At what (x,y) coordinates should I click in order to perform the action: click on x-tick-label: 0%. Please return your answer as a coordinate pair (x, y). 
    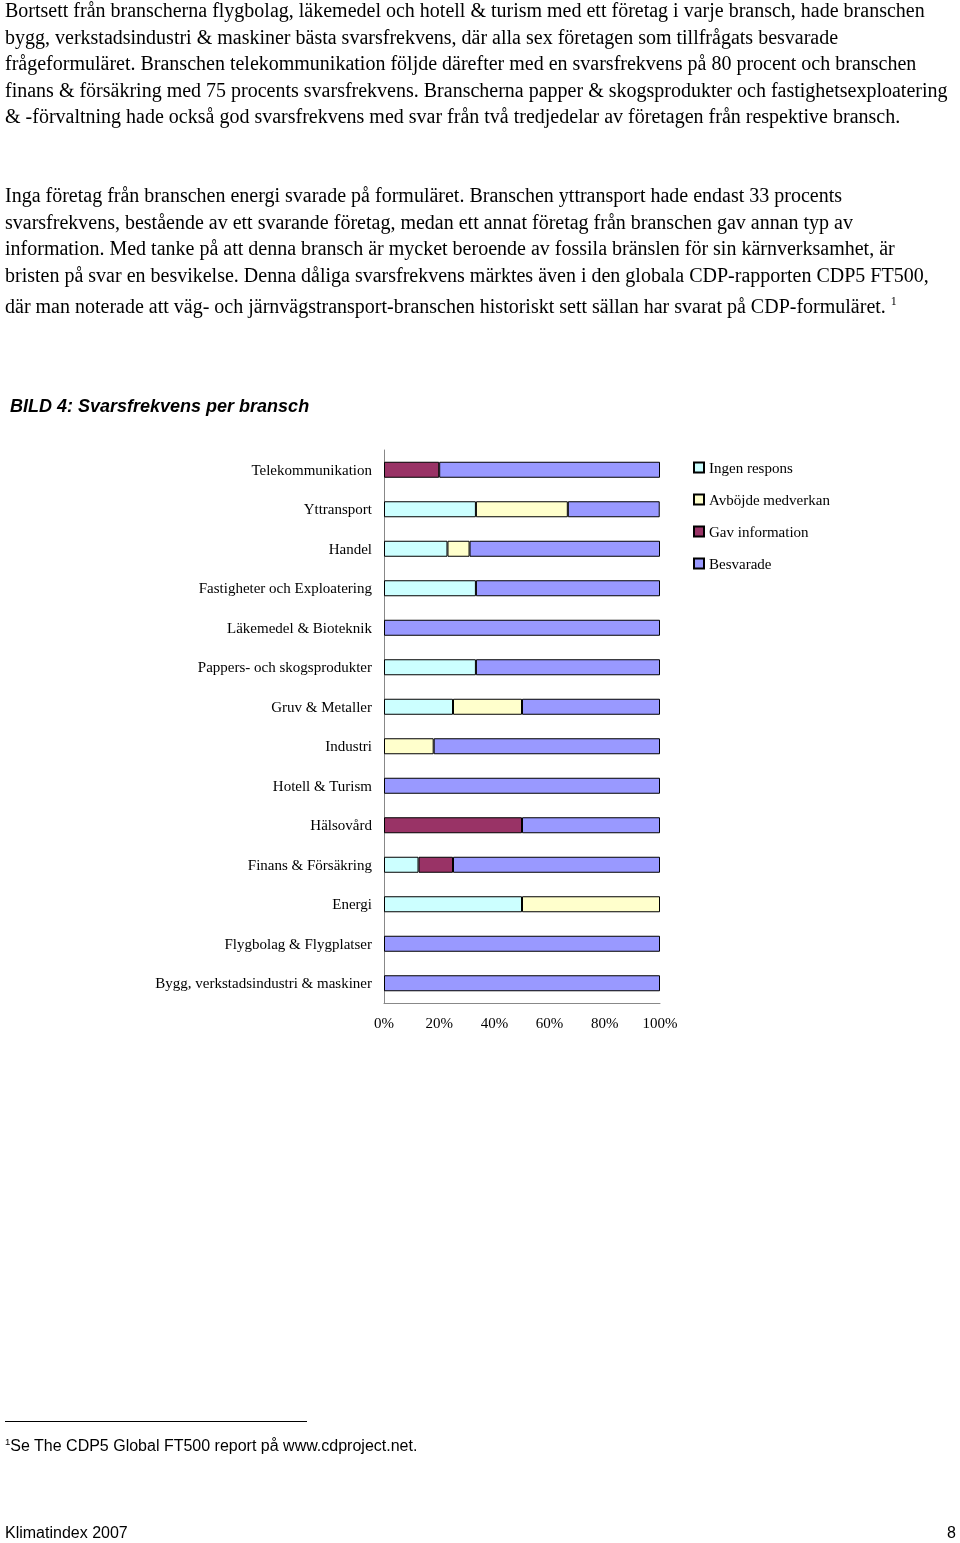
    Looking at the image, I should click on (384, 1022).